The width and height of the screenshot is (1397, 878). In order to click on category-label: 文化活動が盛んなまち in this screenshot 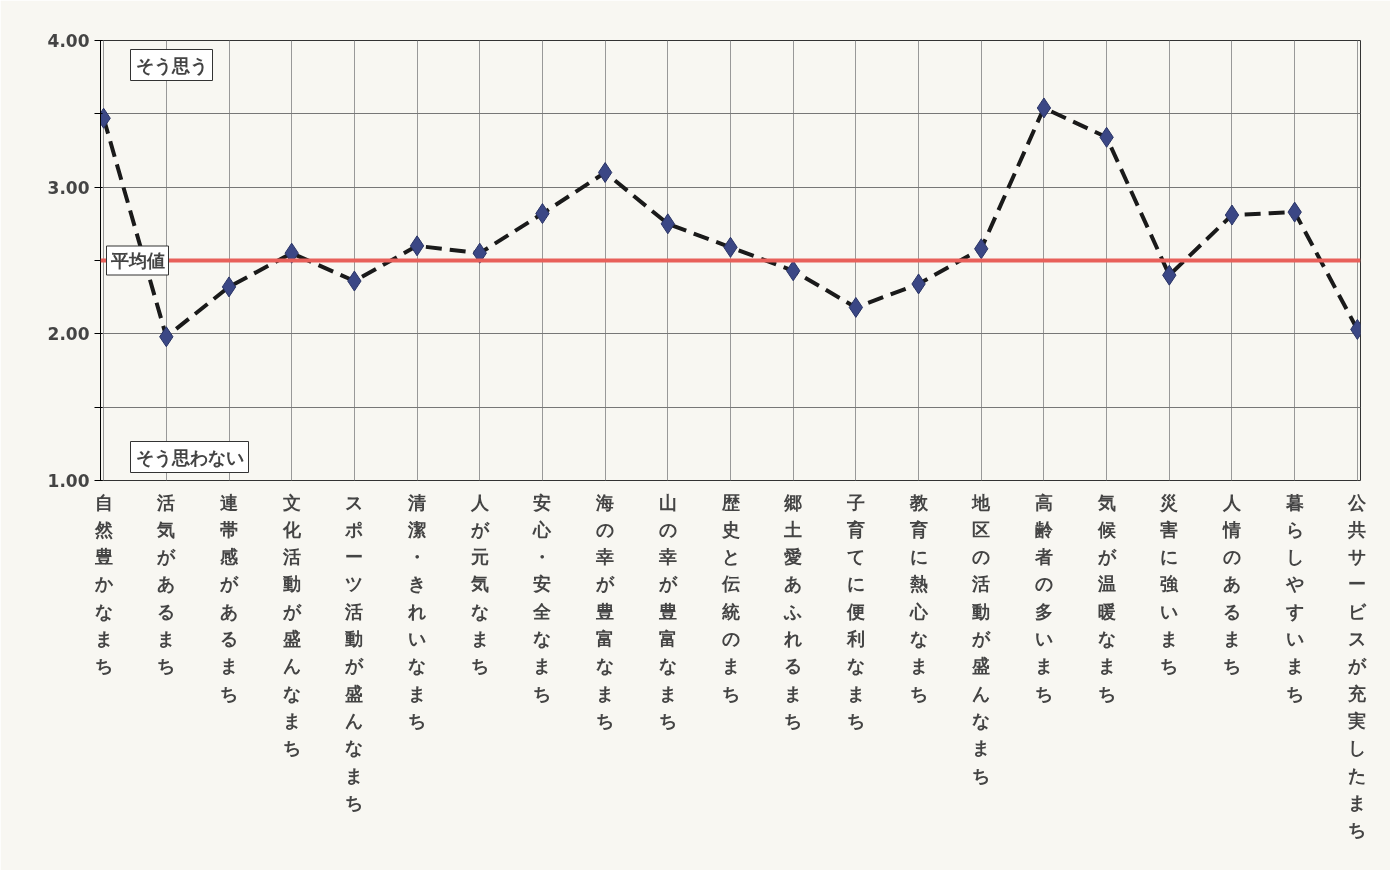, I will do `click(291, 625)`.